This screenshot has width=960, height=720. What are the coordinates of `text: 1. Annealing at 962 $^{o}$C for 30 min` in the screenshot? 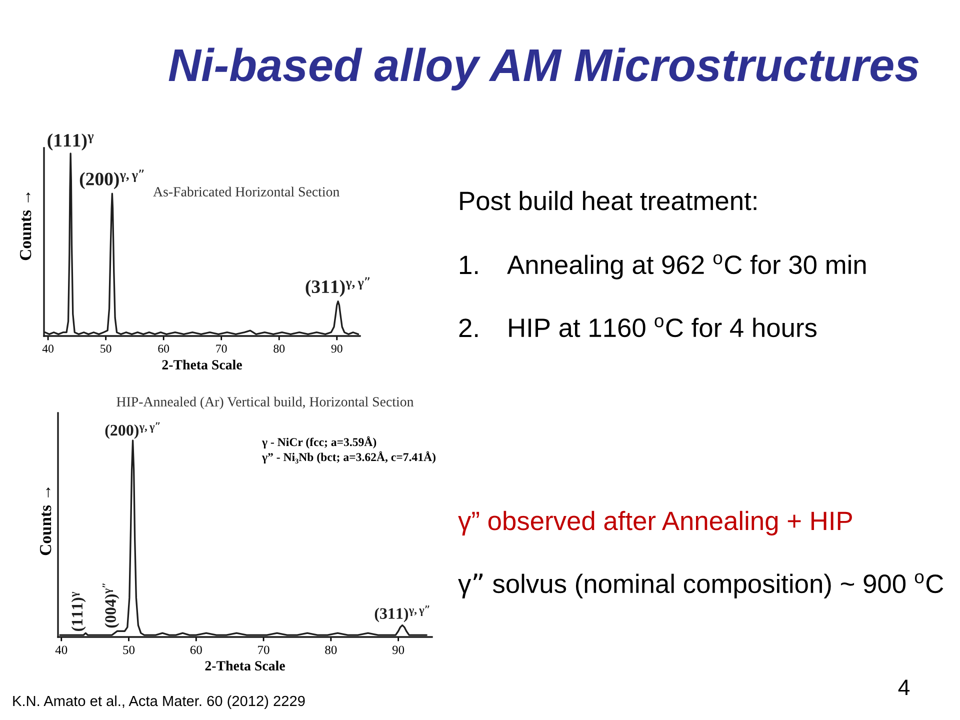 It's located at (663, 267).